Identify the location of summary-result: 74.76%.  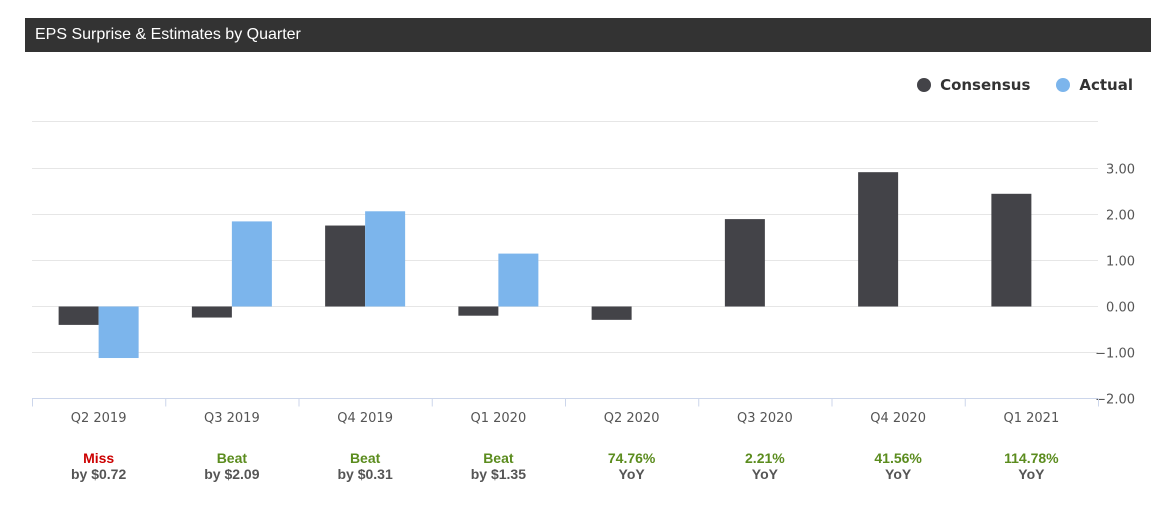
(631, 458).